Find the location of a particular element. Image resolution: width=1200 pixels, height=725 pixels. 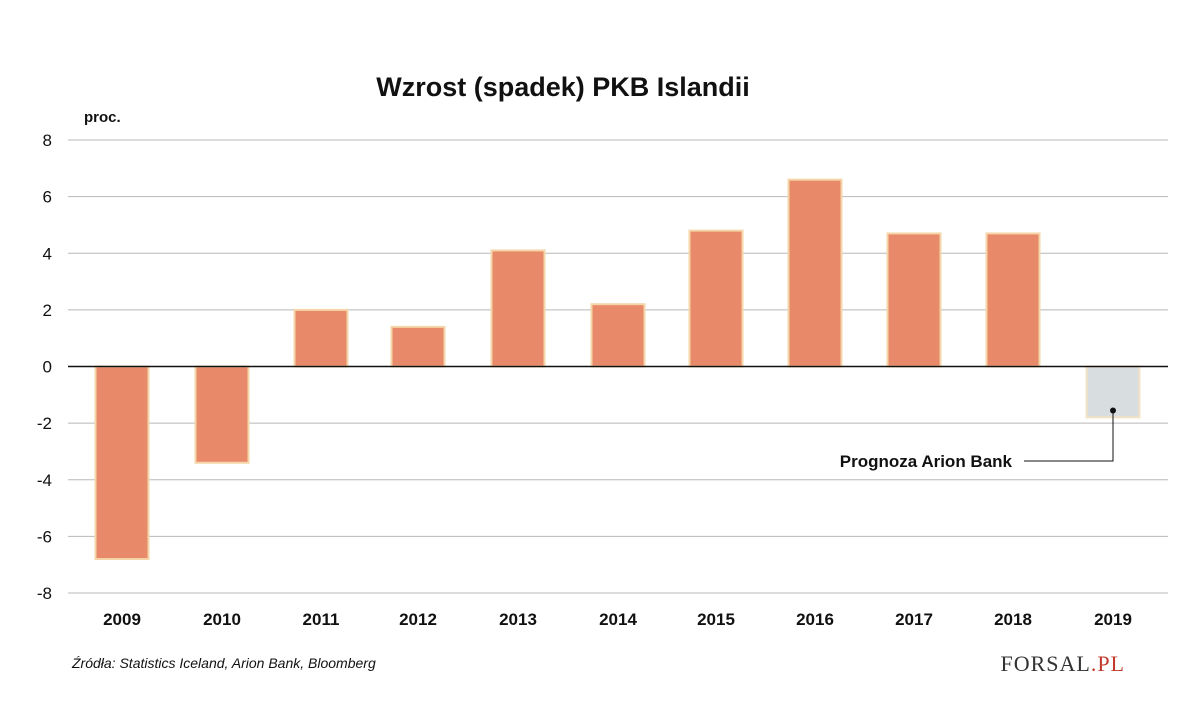

logo-text: FORSAL is located at coordinates (1045, 663).